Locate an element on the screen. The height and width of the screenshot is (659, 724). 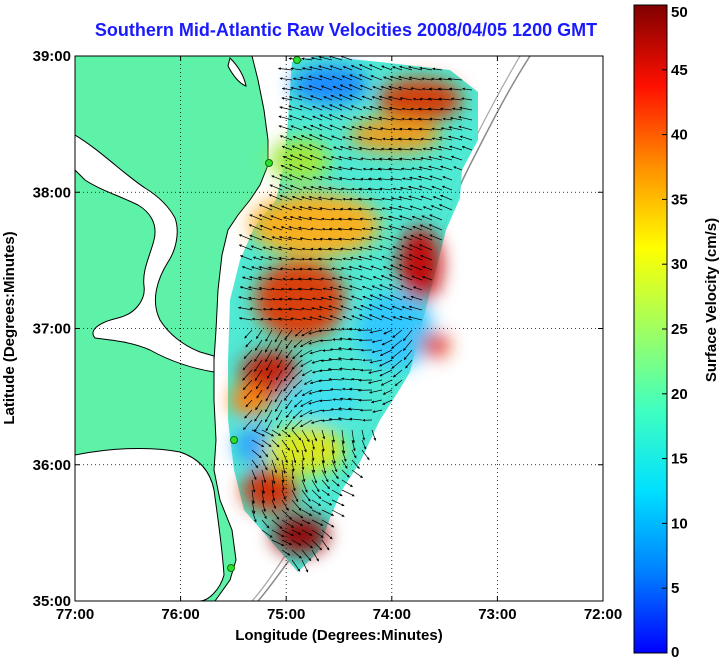
pamlico-sound is located at coordinates (150, 524).